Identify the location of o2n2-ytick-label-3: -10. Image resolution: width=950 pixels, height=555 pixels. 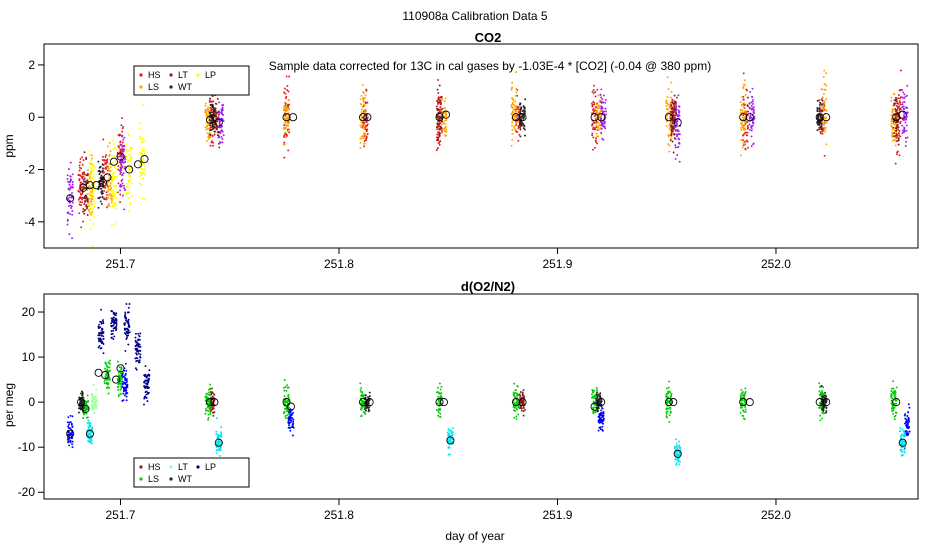
(27, 447).